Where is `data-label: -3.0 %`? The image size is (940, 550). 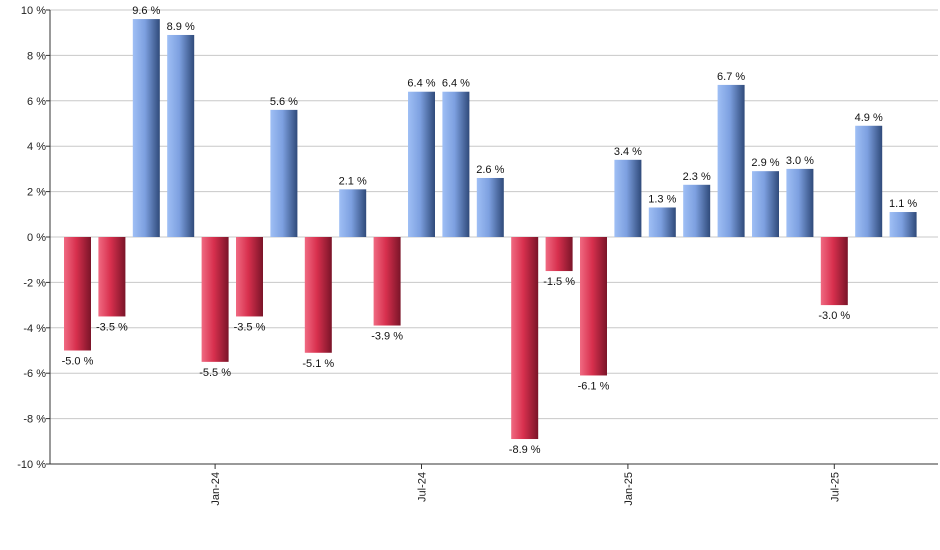 data-label: -3.0 % is located at coordinates (834, 316).